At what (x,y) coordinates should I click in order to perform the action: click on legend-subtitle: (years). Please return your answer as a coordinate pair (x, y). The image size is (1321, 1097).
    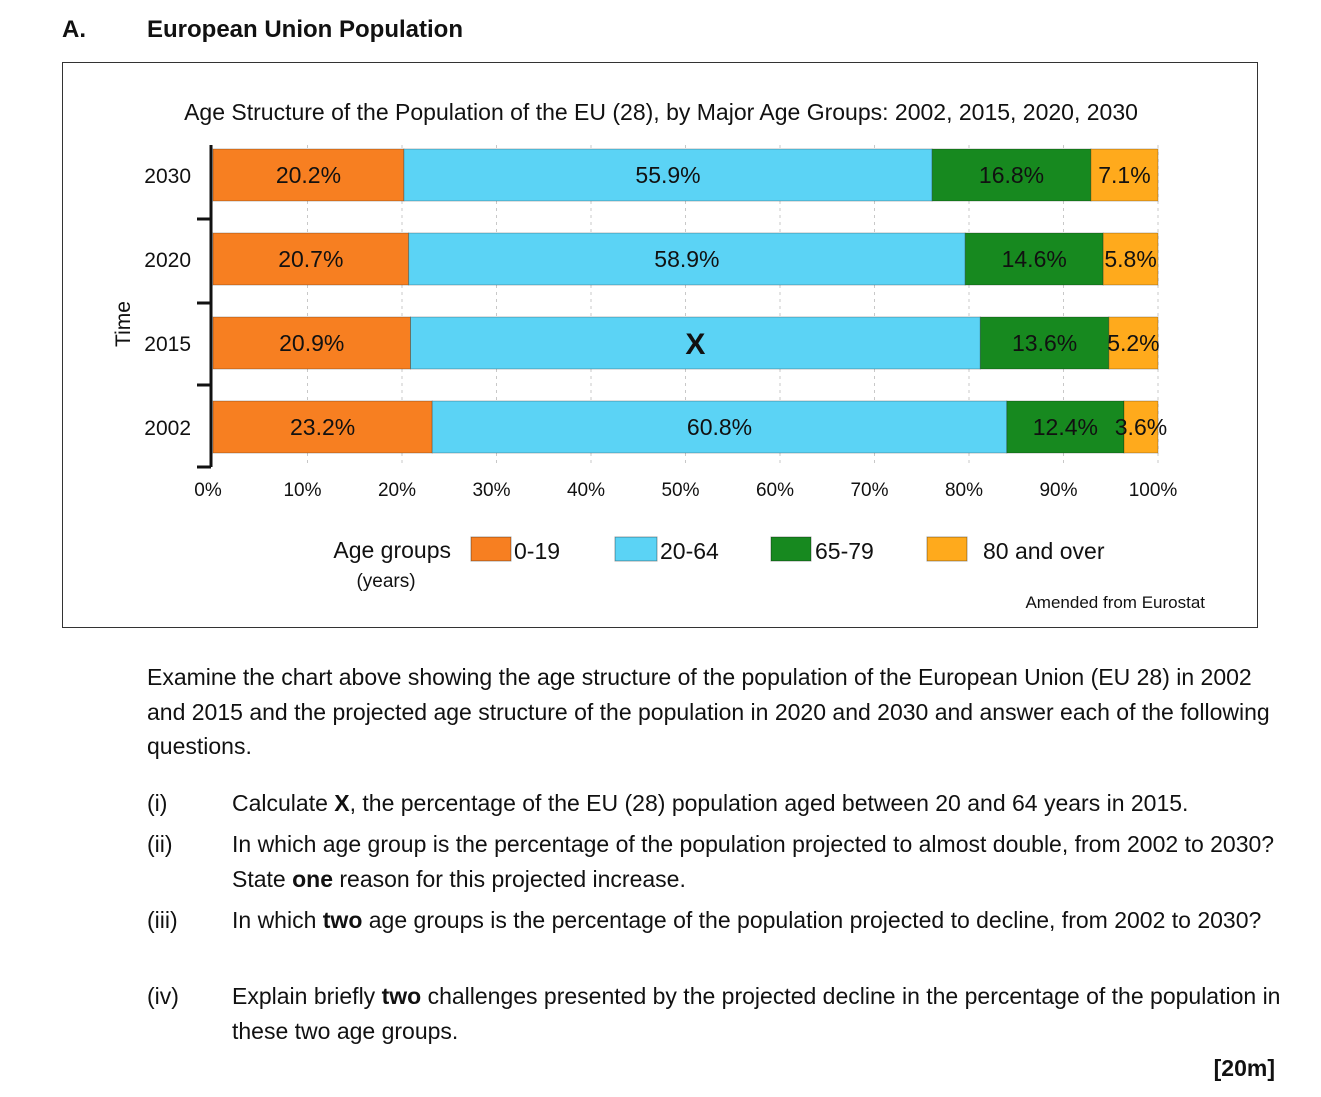
    Looking at the image, I should click on (385, 581).